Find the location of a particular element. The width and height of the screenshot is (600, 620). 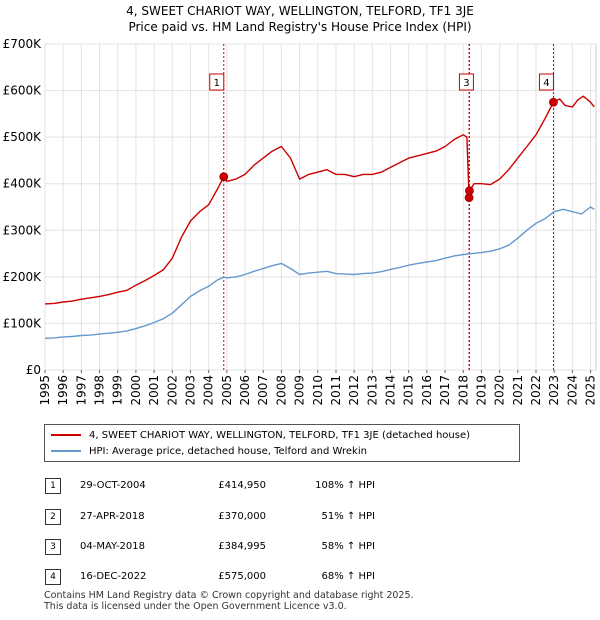

x-tick-label: 2022 is located at coordinates (536, 390).